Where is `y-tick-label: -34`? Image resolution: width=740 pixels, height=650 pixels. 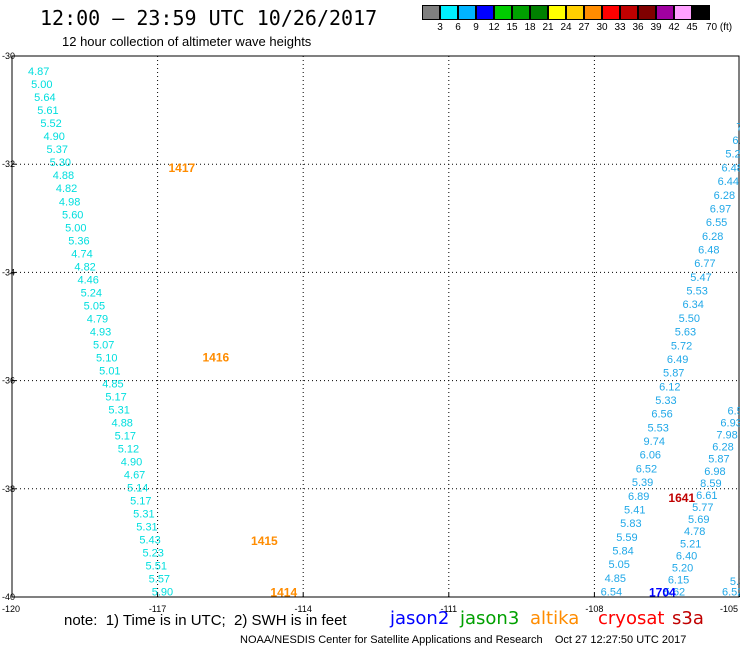 y-tick-label: -34 is located at coordinates (8, 272).